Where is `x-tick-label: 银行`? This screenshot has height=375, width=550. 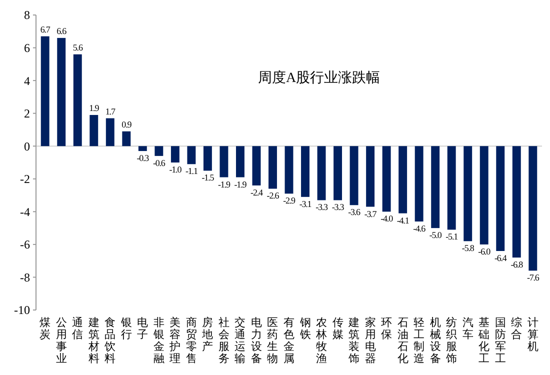 x-tick-label: 银行 is located at coordinates (126, 329).